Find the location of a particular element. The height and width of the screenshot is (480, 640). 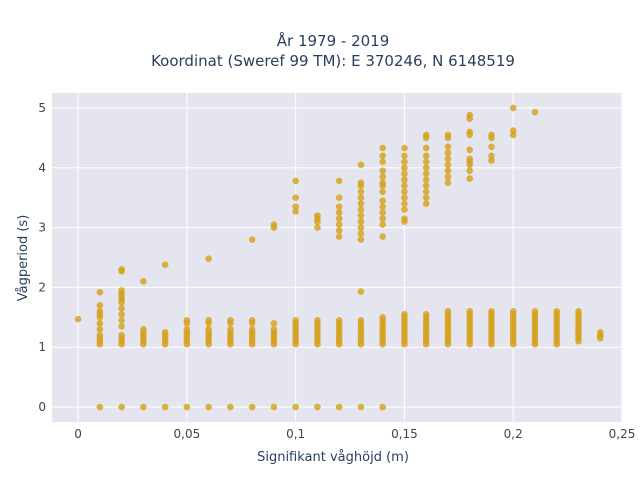

y-tick-label: 0 is located at coordinates (42, 407).